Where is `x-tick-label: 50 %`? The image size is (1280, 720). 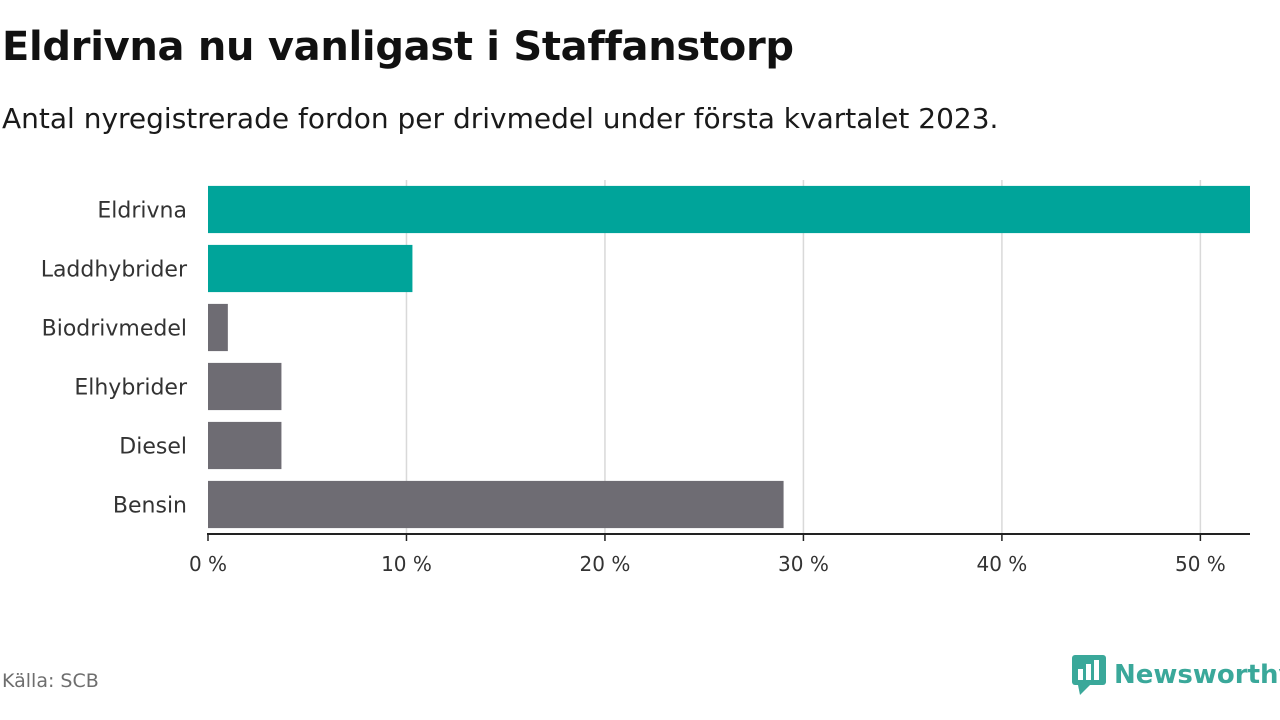
x-tick-label: 50 % is located at coordinates (1200, 564).